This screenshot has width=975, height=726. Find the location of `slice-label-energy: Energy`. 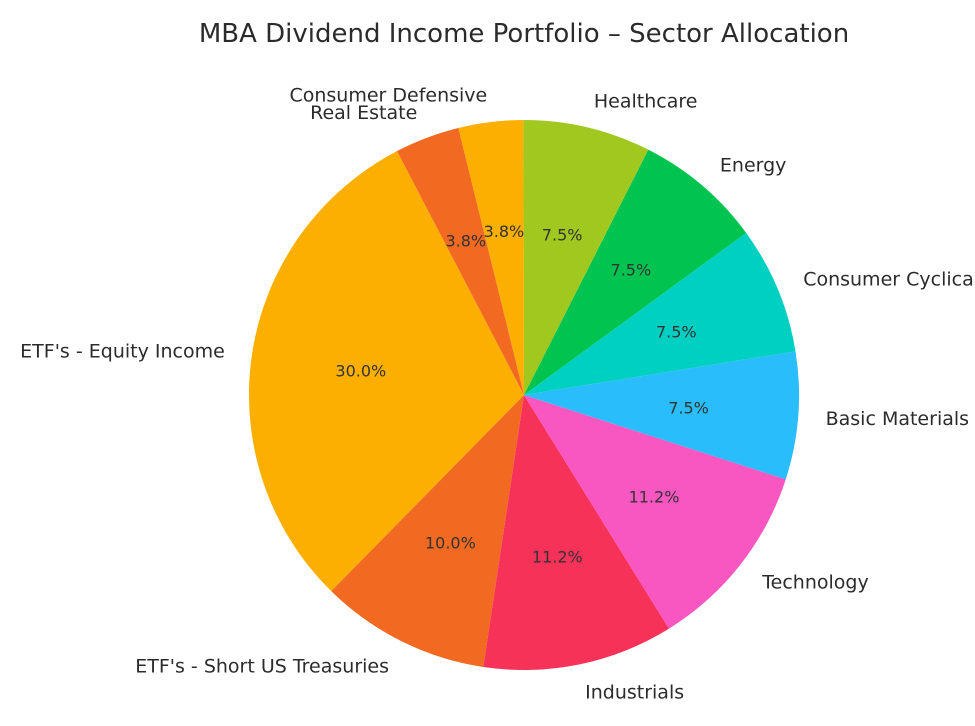

slice-label-energy: Energy is located at coordinates (753, 165).